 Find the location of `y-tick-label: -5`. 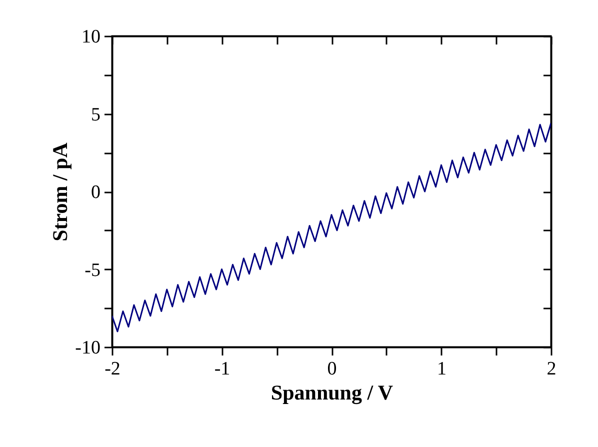

y-tick-label: -5 is located at coordinates (92, 270).